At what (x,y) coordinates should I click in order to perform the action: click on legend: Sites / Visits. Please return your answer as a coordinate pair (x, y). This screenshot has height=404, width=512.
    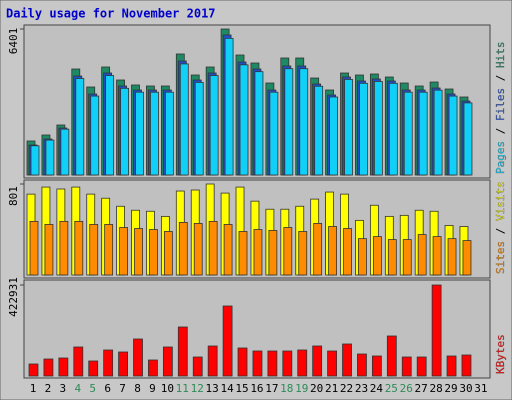
    Looking at the image, I should click on (500, 227).